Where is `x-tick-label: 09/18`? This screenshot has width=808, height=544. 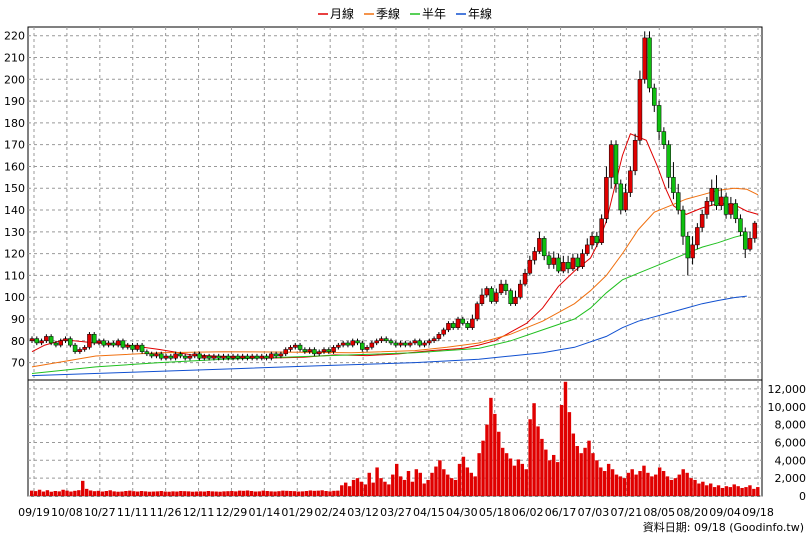
x-tick-label: 09/18 is located at coordinates (758, 512).